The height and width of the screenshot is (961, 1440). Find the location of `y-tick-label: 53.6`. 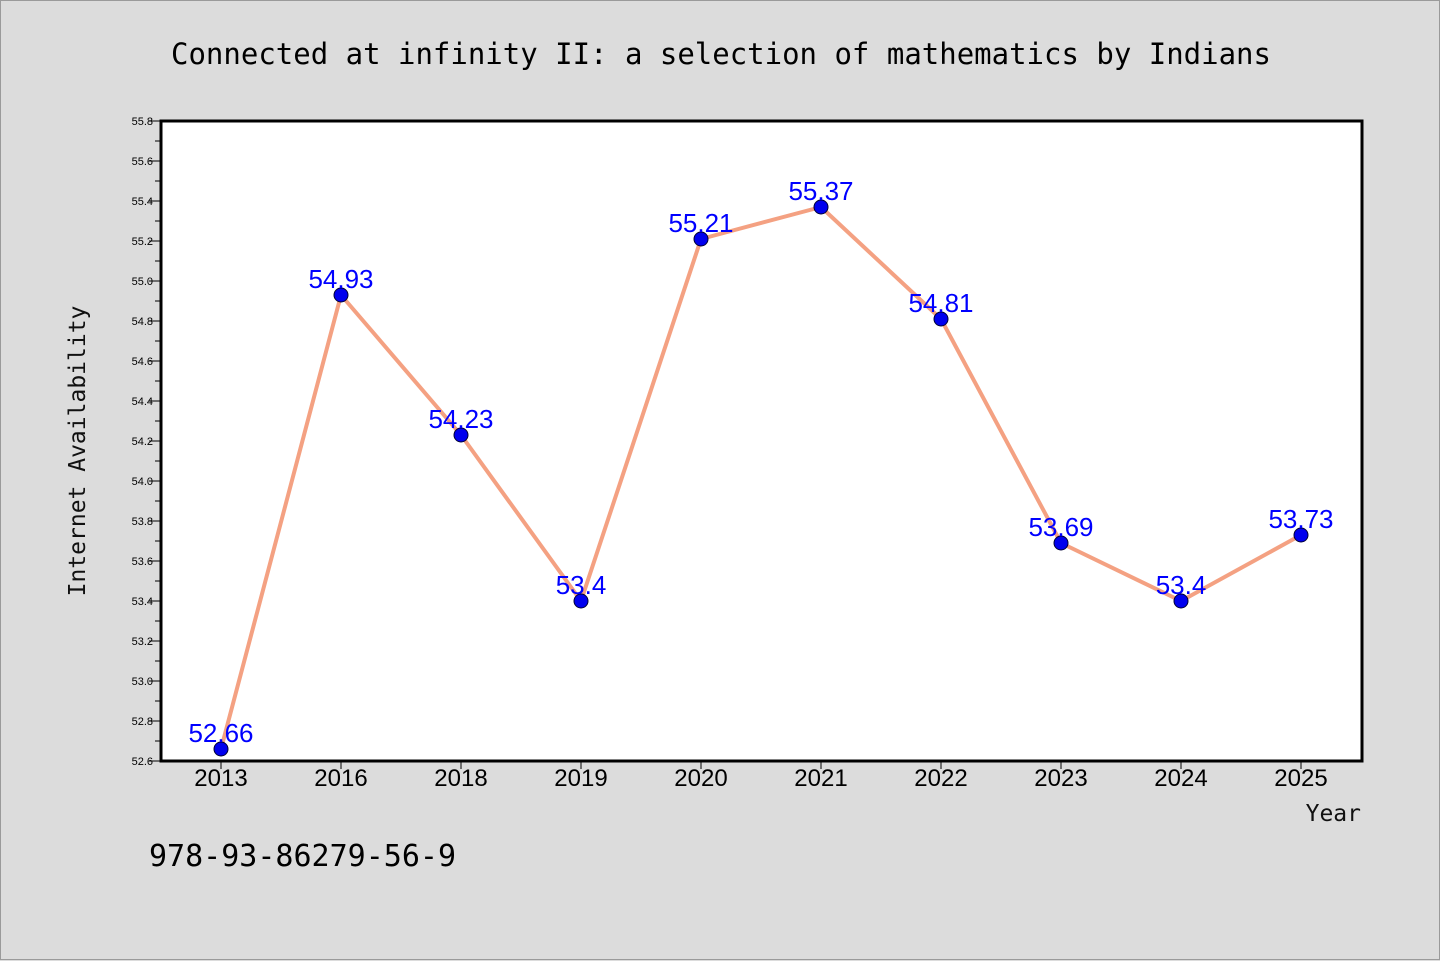

y-tick-label: 53.6 is located at coordinates (142, 562).